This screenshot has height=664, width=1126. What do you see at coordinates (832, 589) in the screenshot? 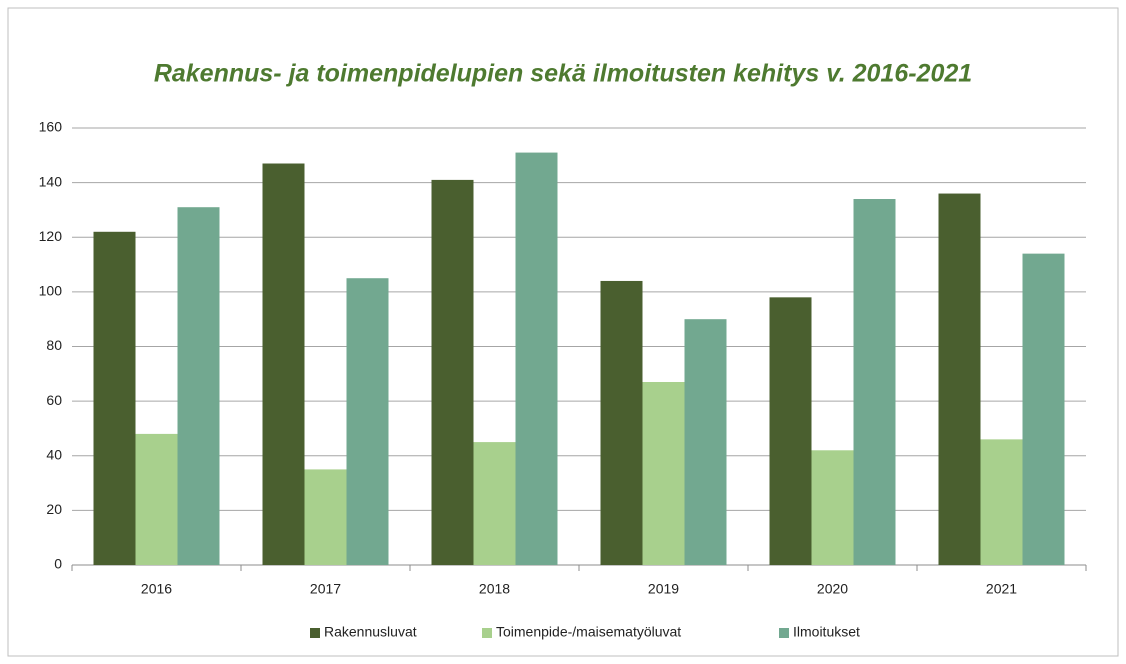
I see `x-tick-label: 2020` at bounding box center [832, 589].